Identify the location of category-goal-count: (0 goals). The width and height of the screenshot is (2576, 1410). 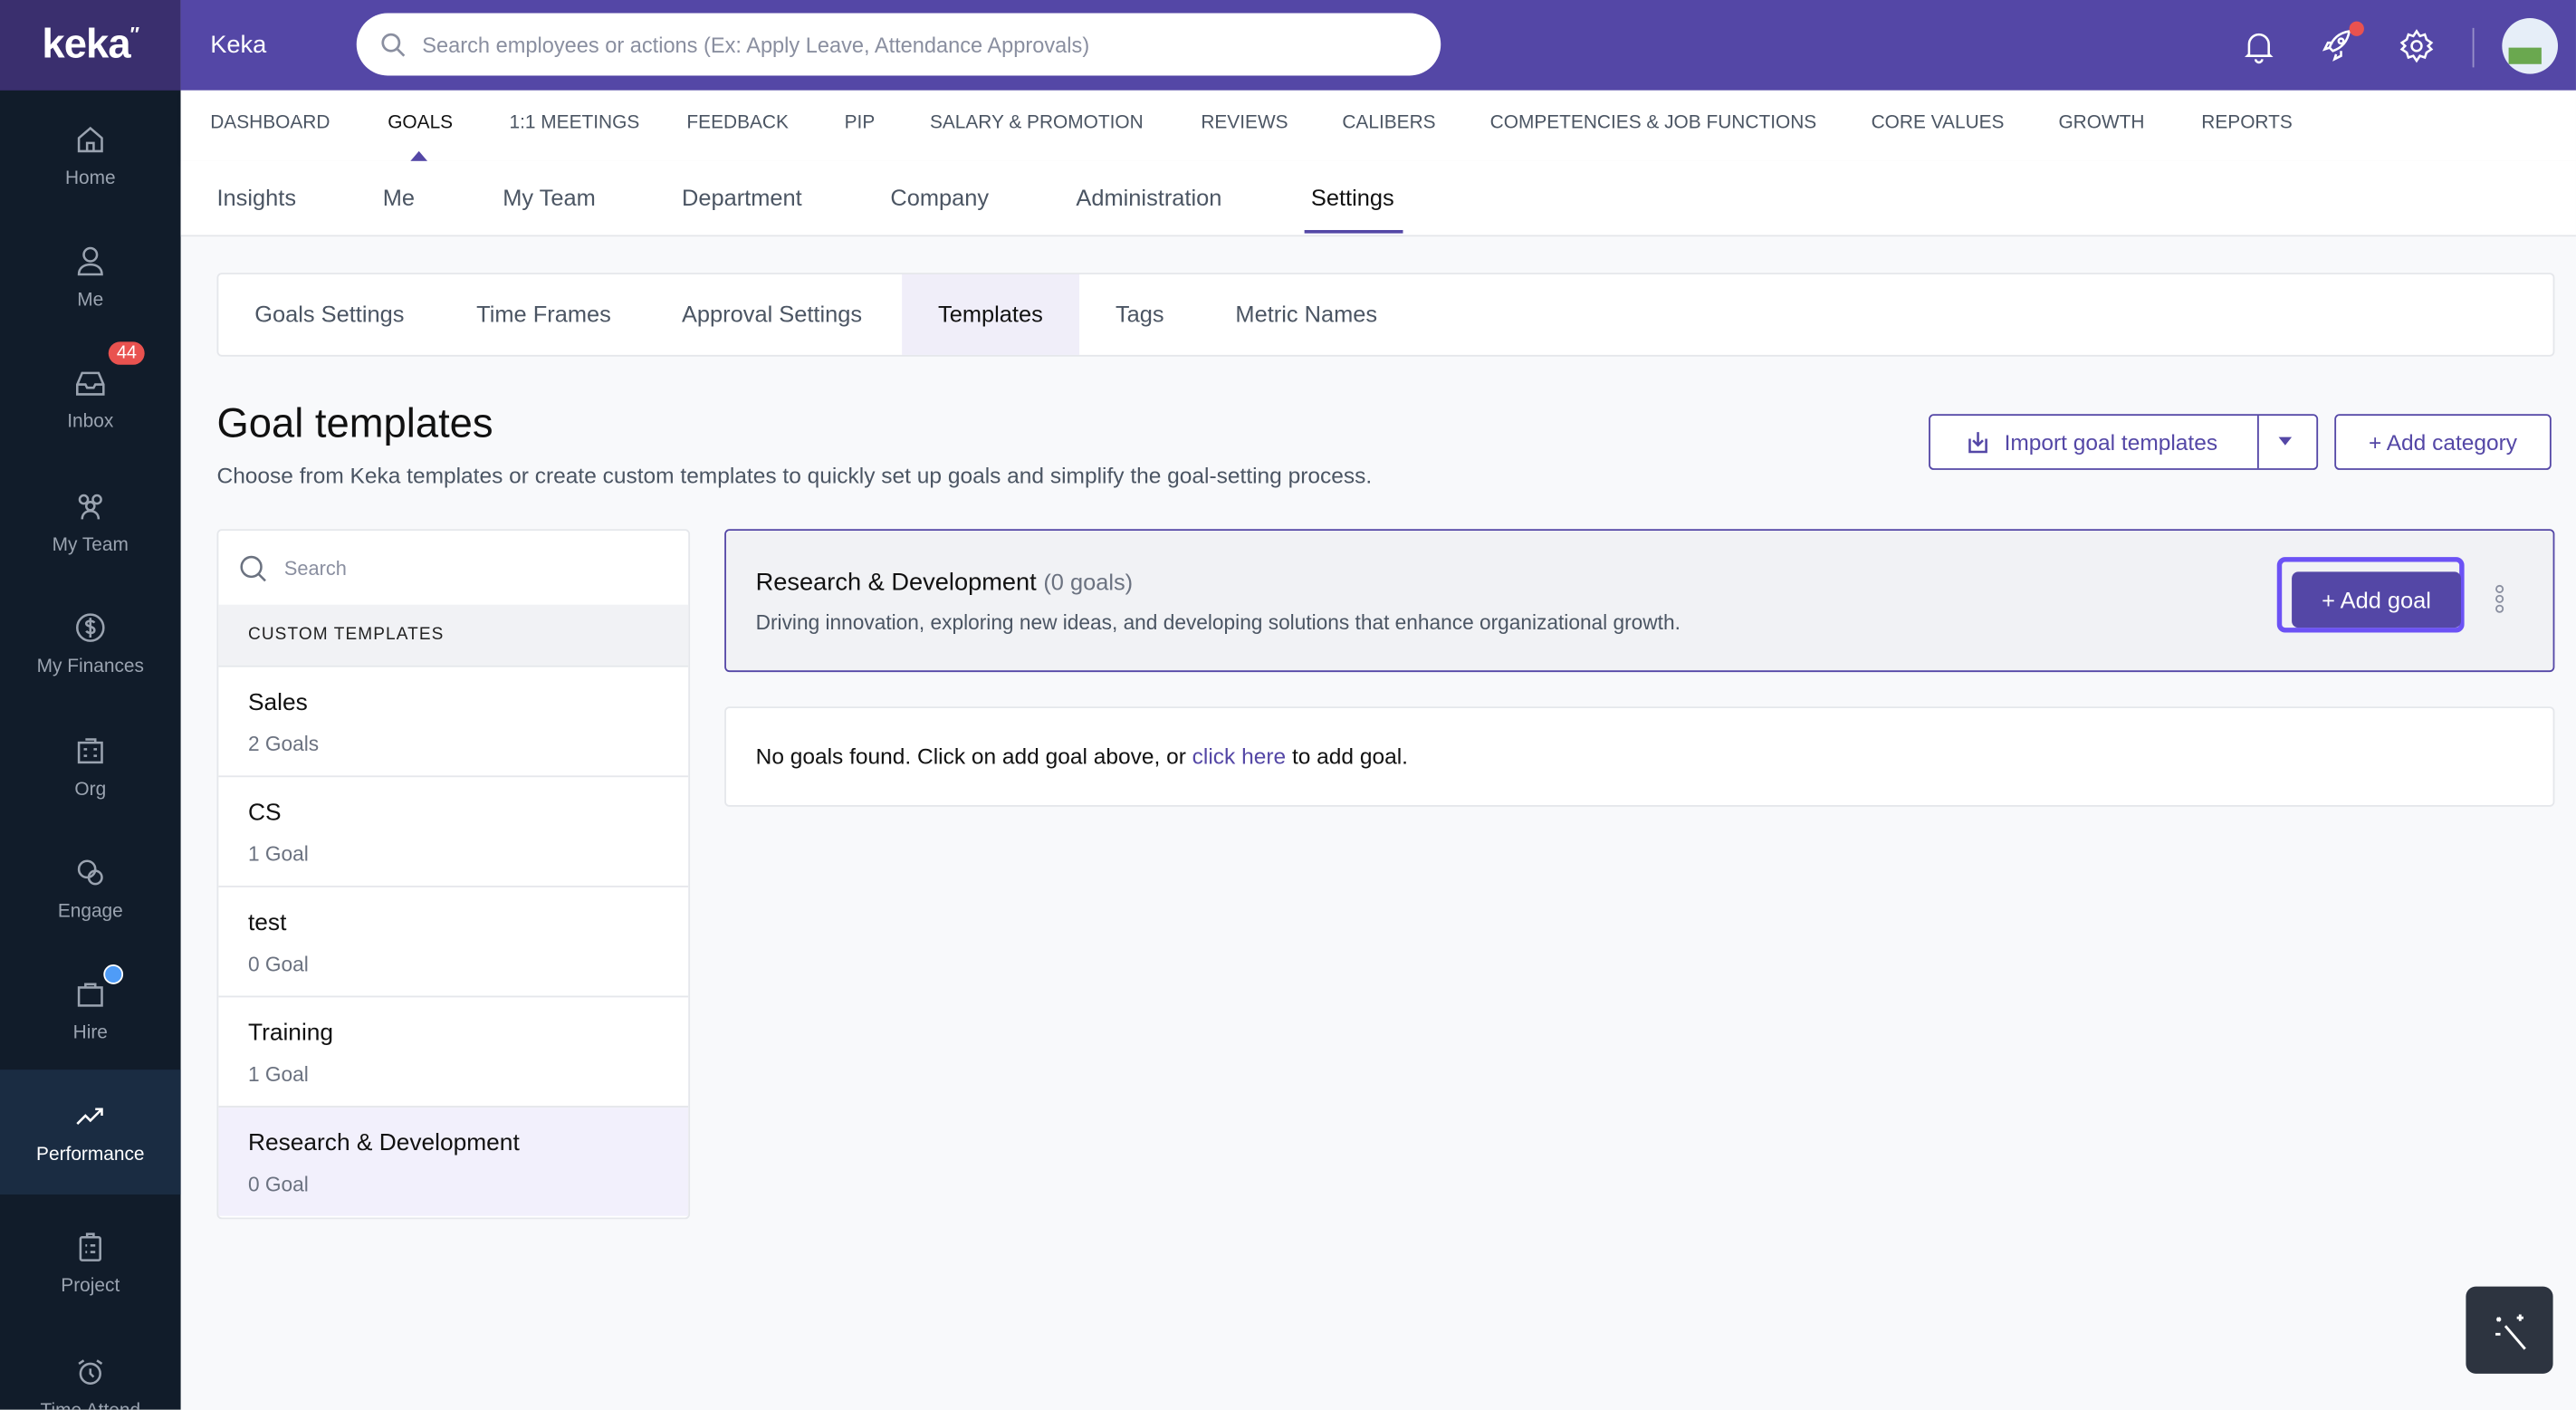
(1088, 581).